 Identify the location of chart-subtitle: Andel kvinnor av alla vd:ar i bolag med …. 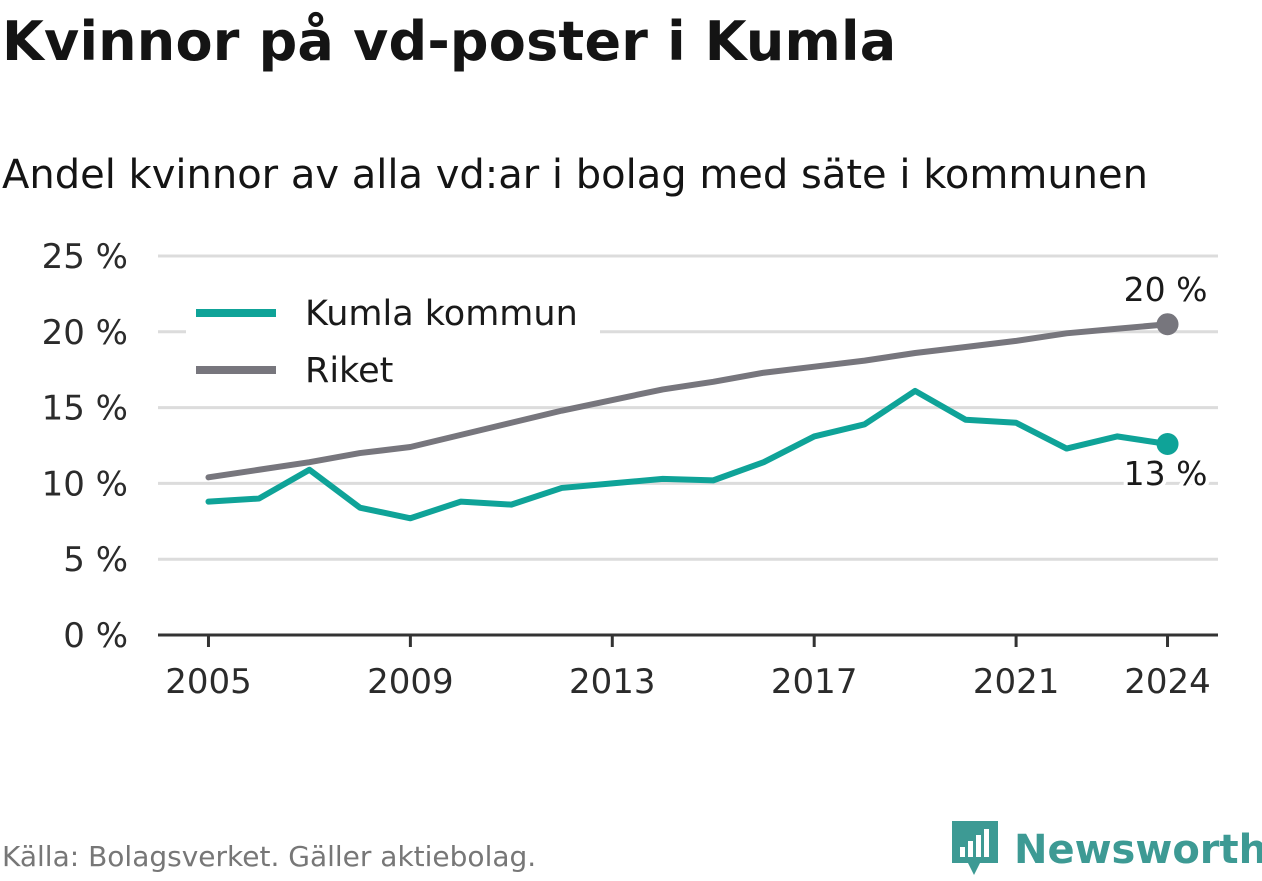
(575, 175).